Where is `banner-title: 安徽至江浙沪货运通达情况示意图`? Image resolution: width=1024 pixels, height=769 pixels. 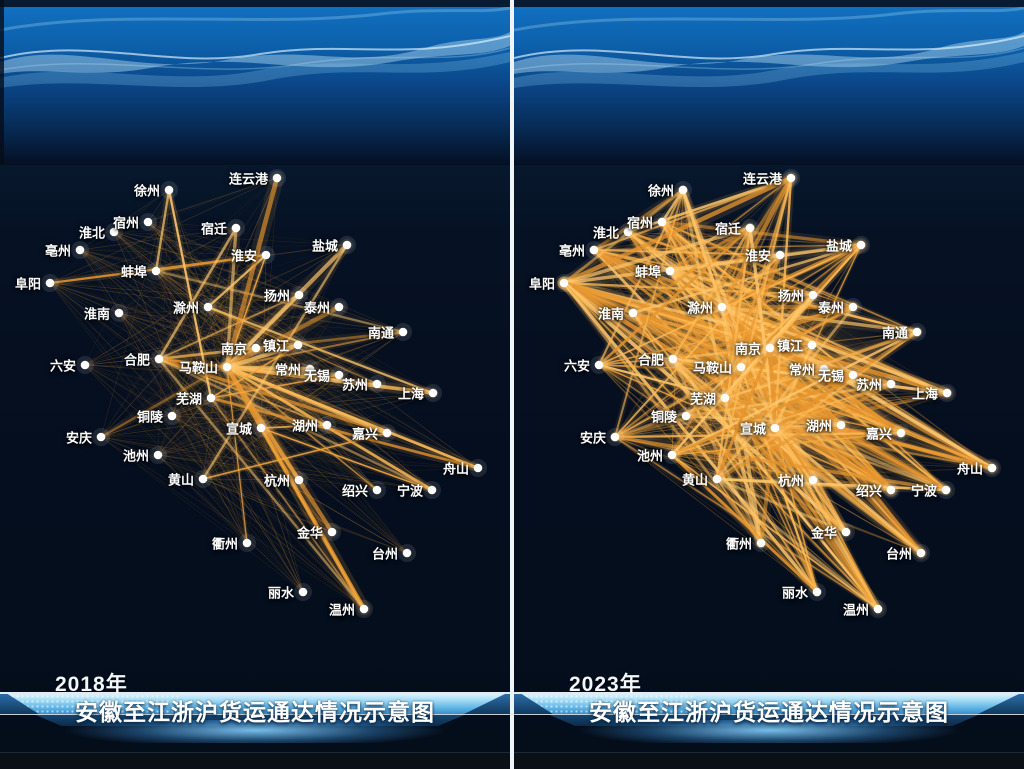 banner-title: 安徽至江浙沪货运通达情况示意图 is located at coordinates (769, 712).